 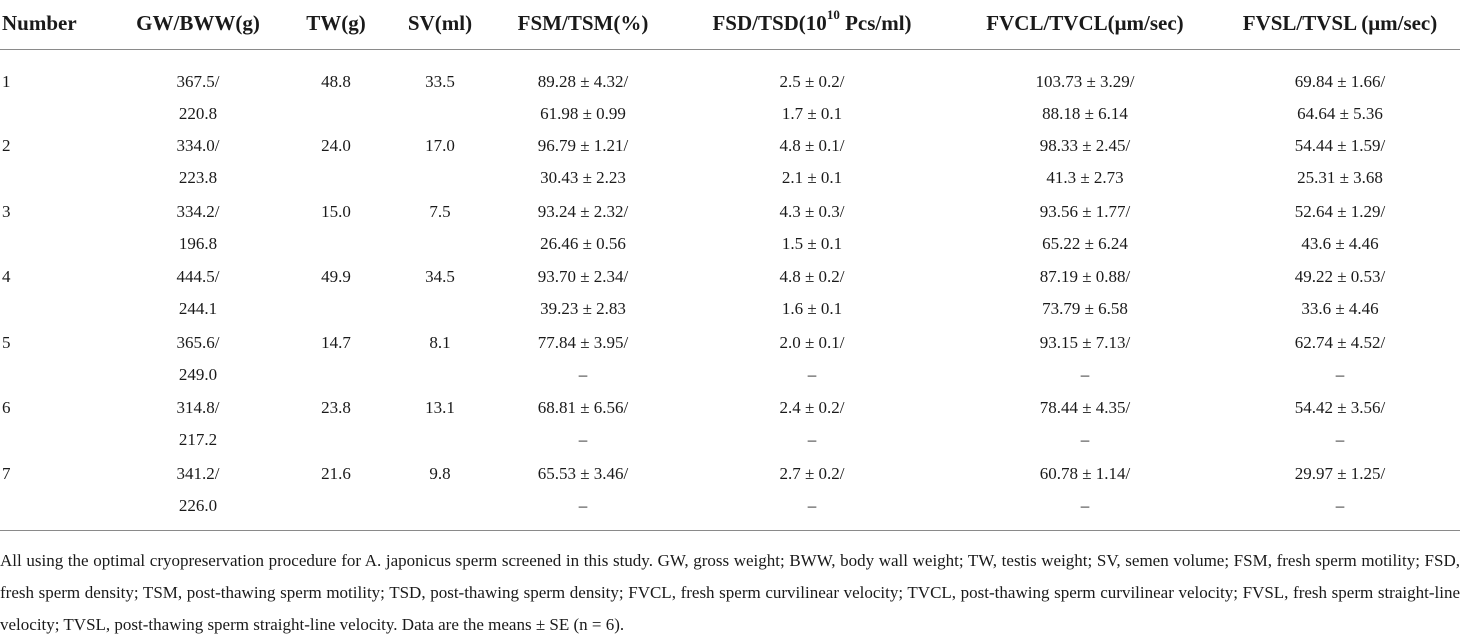 What do you see at coordinates (440, 81) in the screenshot?
I see `cell-sv-line1: 33.5` at bounding box center [440, 81].